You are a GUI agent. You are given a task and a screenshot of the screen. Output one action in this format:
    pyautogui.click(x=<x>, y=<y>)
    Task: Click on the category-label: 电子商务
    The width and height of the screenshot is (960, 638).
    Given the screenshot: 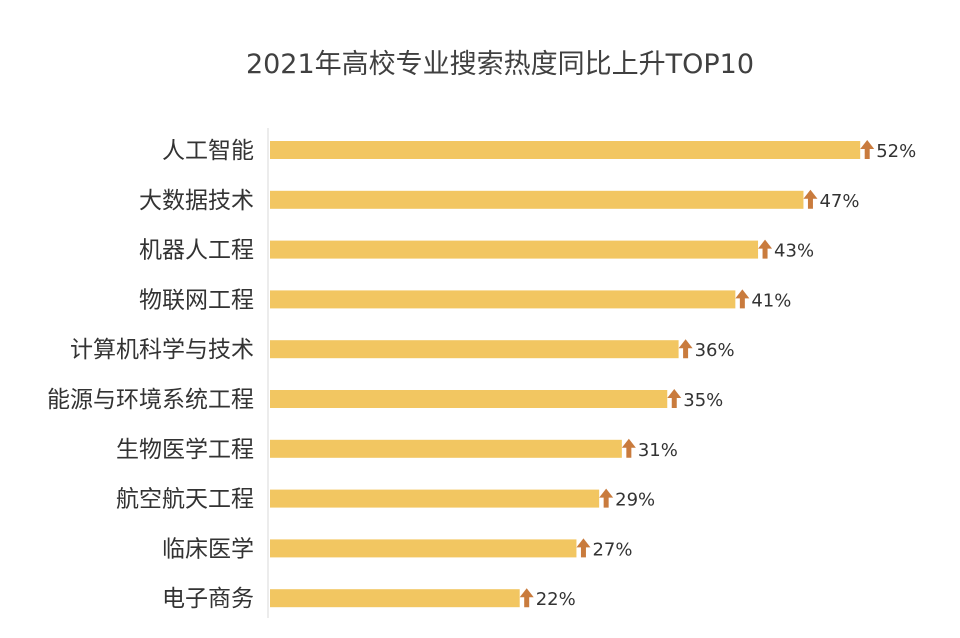 What is the action you would take?
    pyautogui.click(x=208, y=599)
    